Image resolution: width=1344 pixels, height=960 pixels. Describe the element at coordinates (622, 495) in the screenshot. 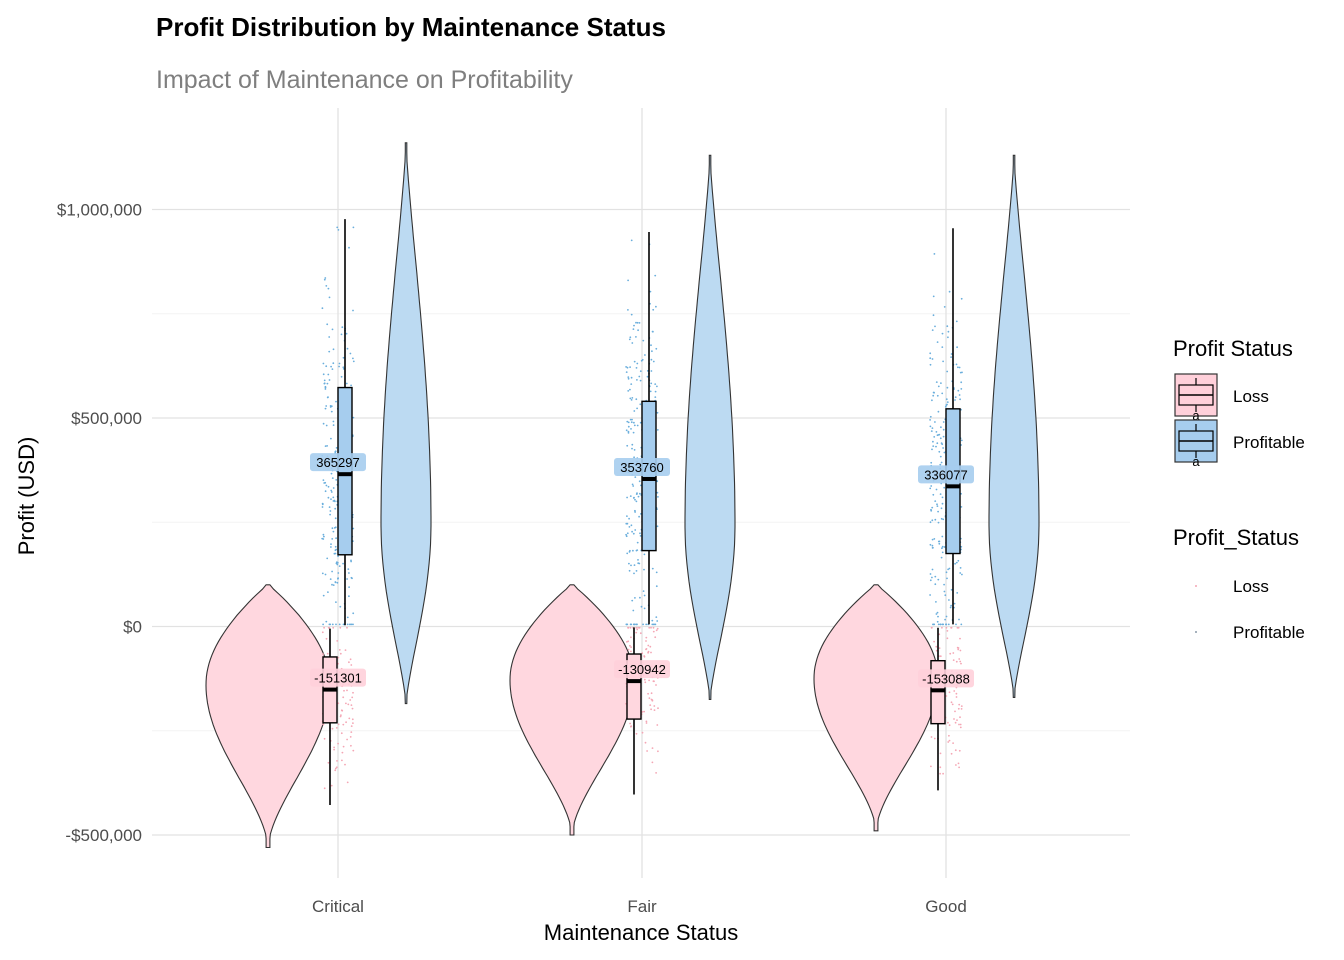

I see `category-group-fair: -130942 353760` at that location.